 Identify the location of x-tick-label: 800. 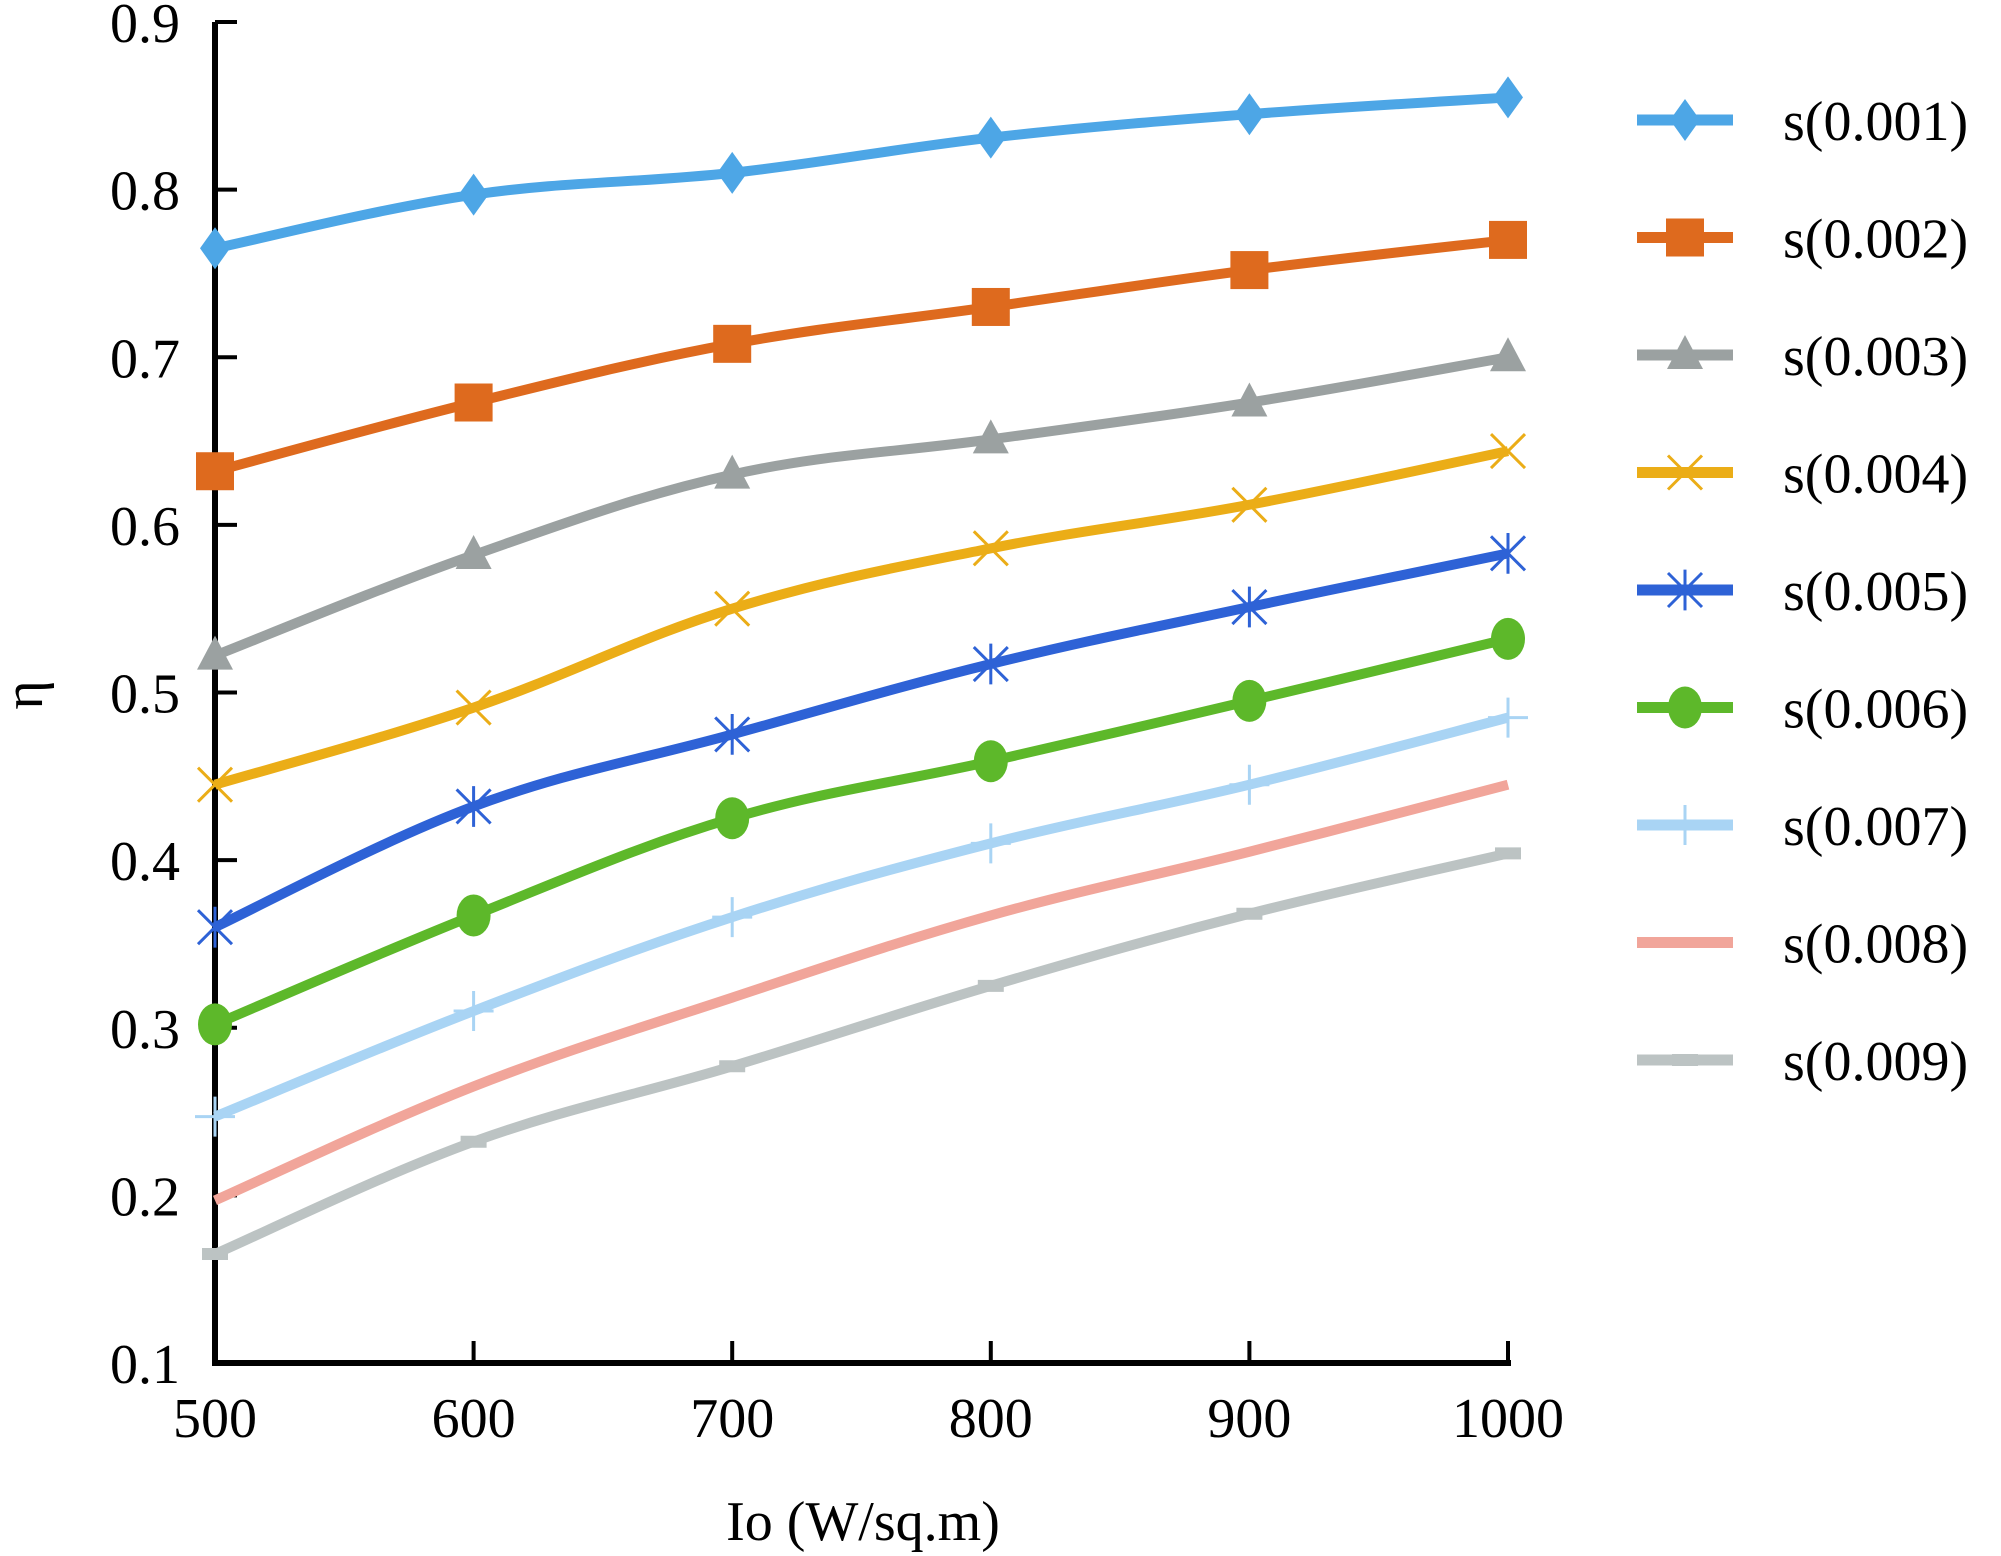
(991, 1419).